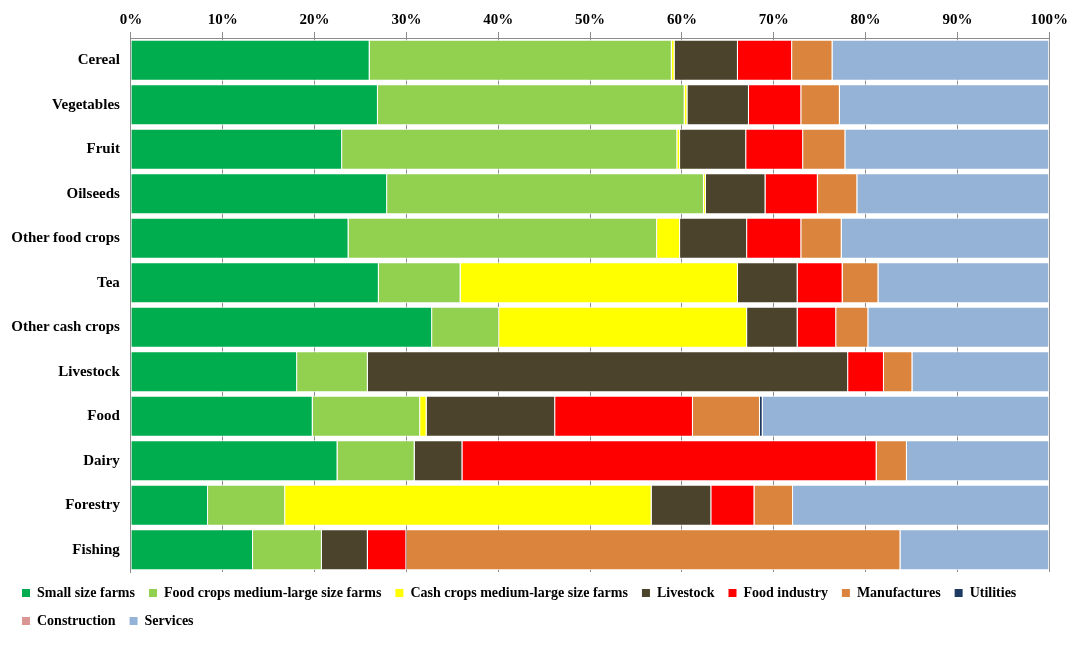  I want to click on x-tick-label: 100%, so click(1049, 18).